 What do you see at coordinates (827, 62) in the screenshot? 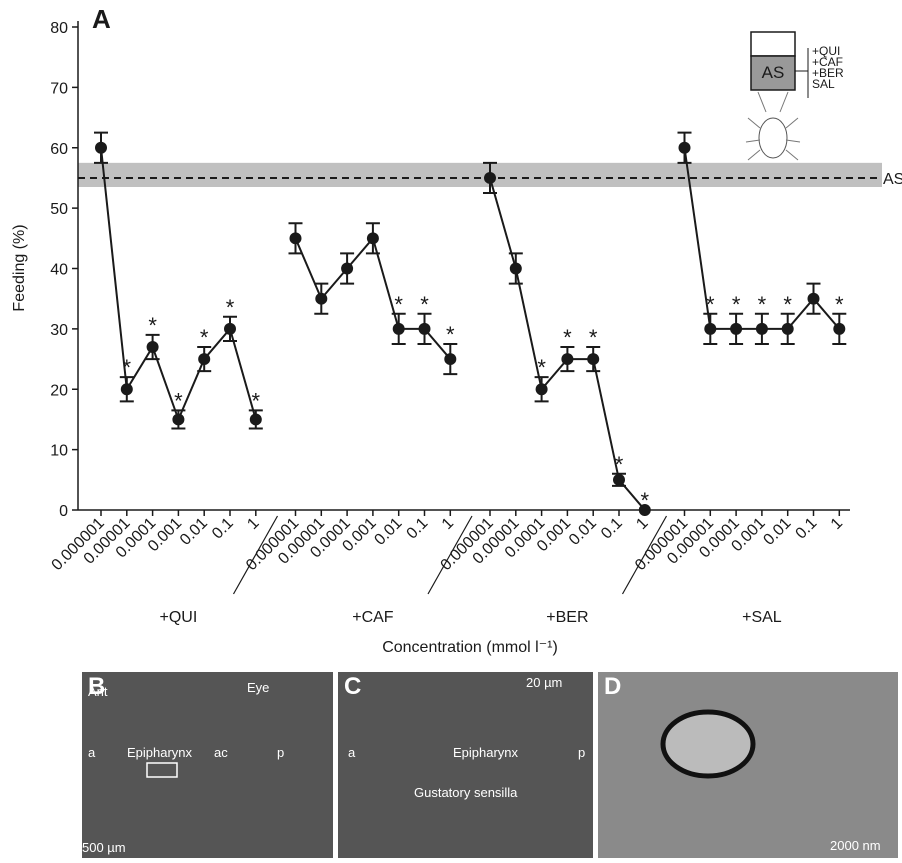
I see `inset-condition: +CAF` at bounding box center [827, 62].